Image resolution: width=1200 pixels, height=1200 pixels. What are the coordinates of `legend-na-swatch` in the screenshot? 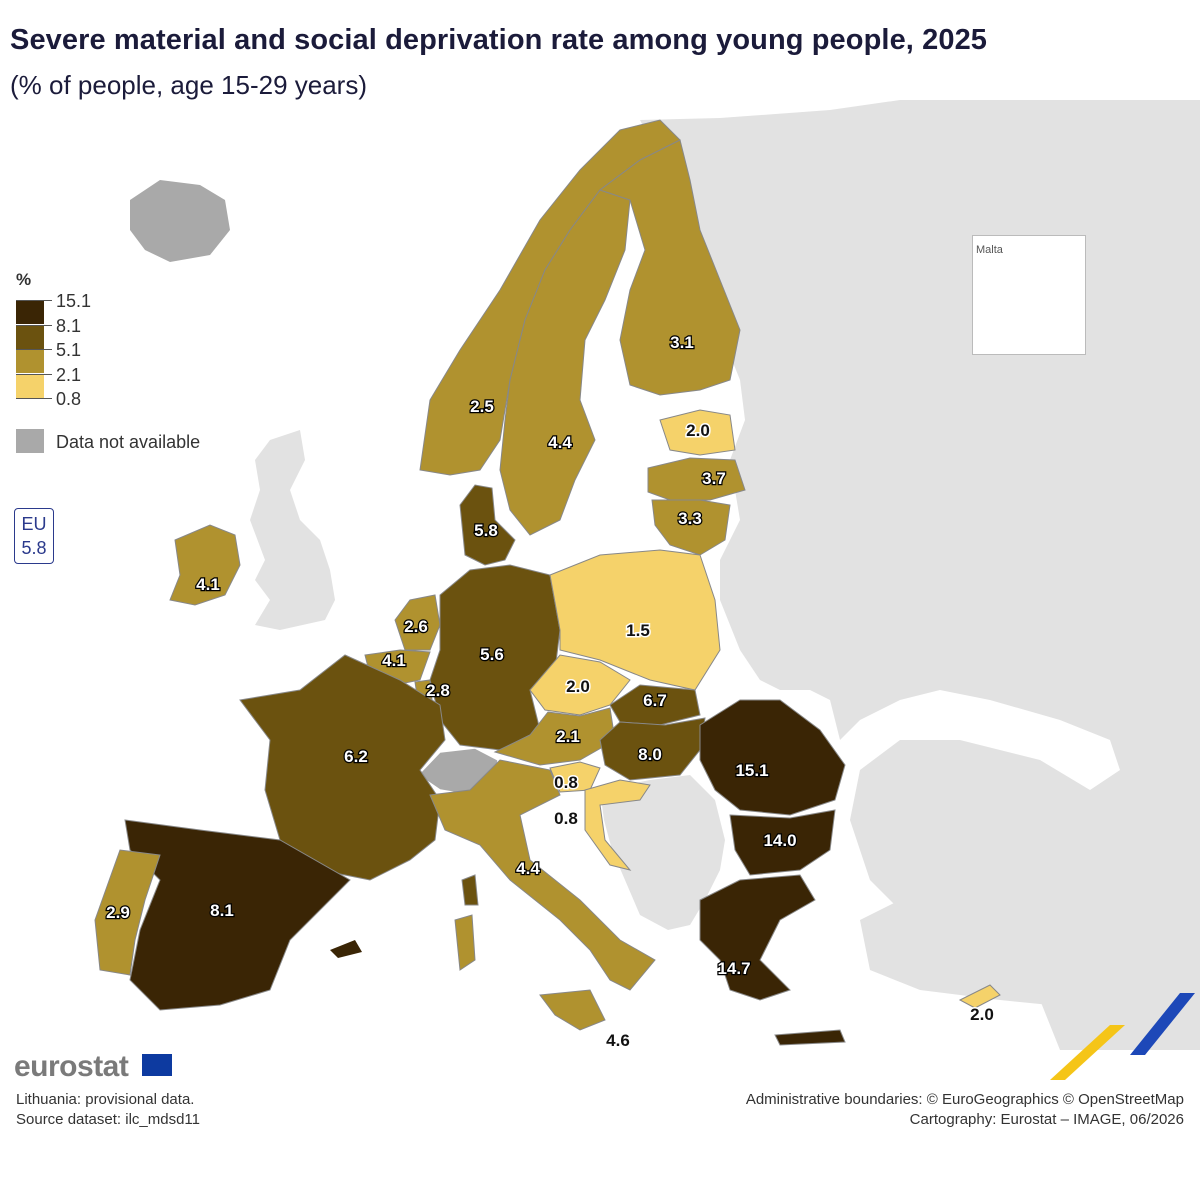 It's located at (30, 440).